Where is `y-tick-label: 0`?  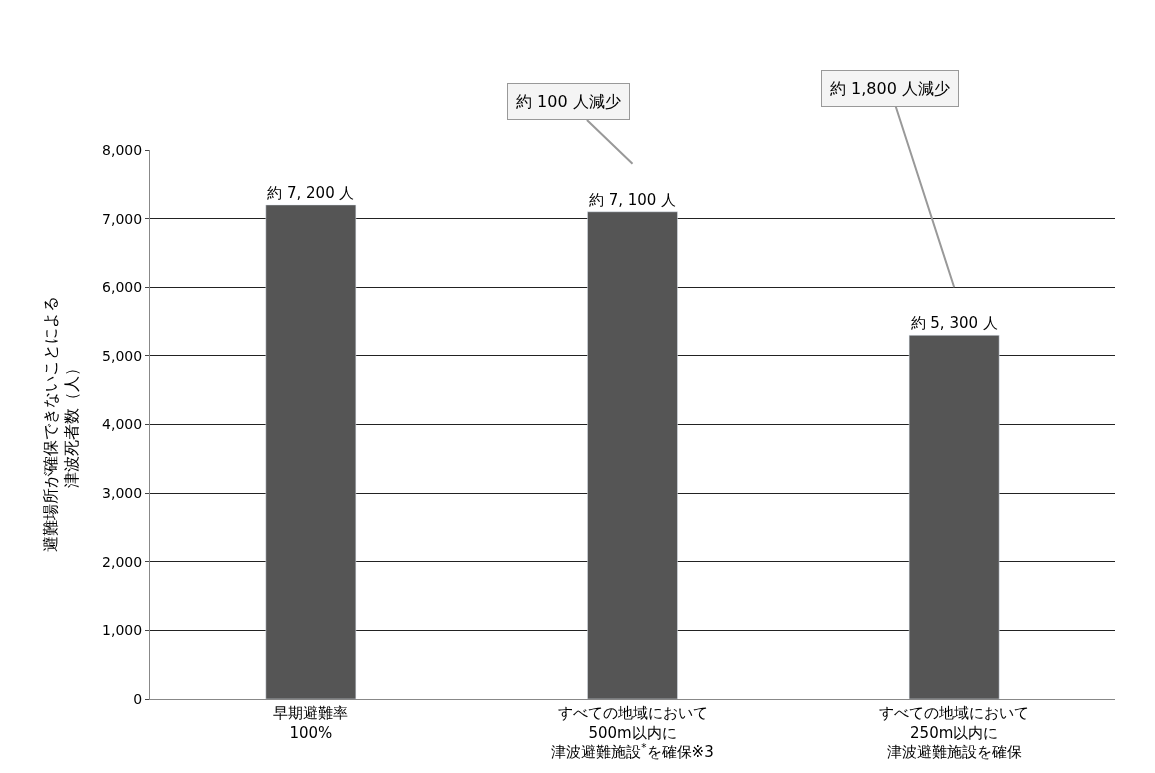 y-tick-label: 0 is located at coordinates (138, 698).